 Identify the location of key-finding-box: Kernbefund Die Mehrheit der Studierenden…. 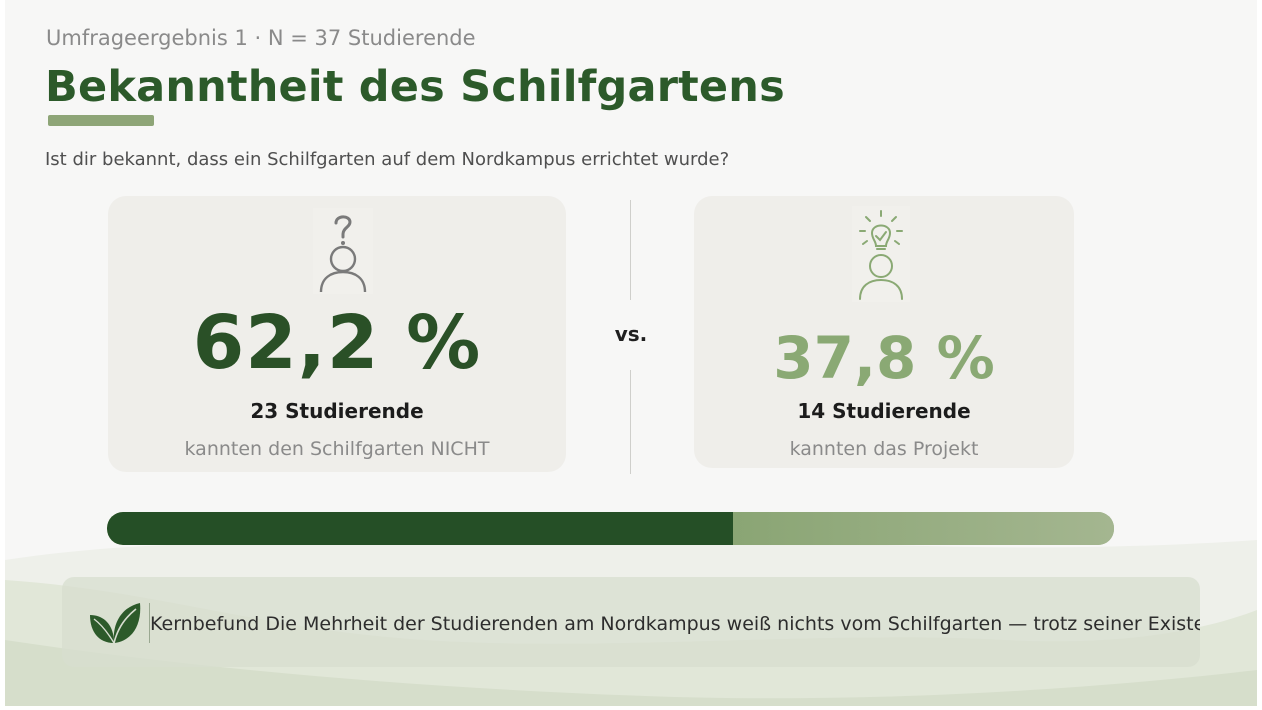
(631, 622).